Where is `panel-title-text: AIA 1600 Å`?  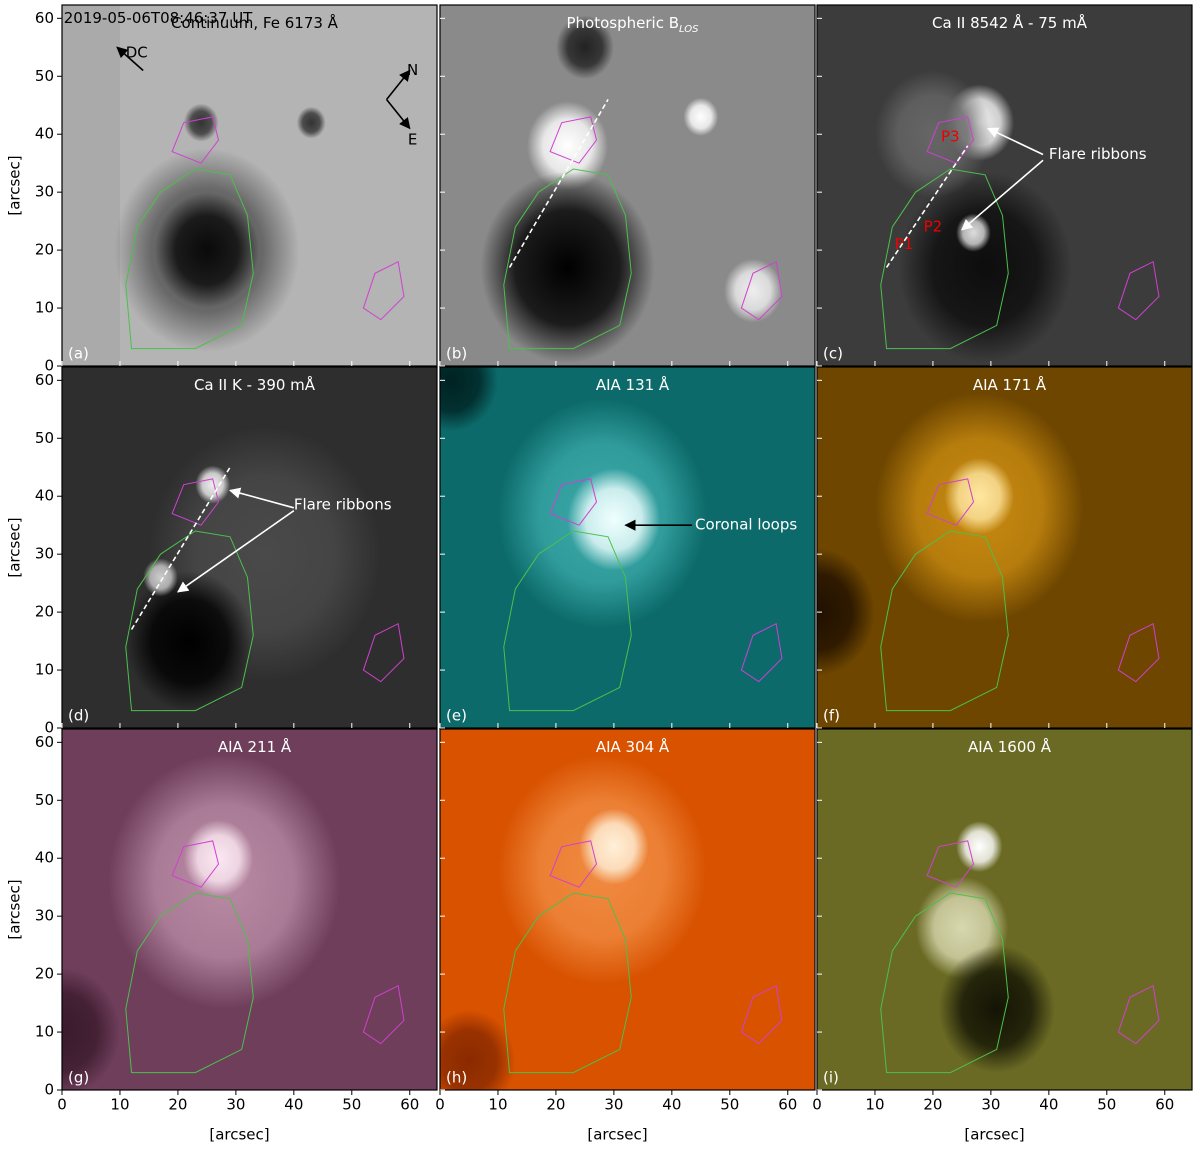 panel-title-text: AIA 1600 Å is located at coordinates (1010, 746).